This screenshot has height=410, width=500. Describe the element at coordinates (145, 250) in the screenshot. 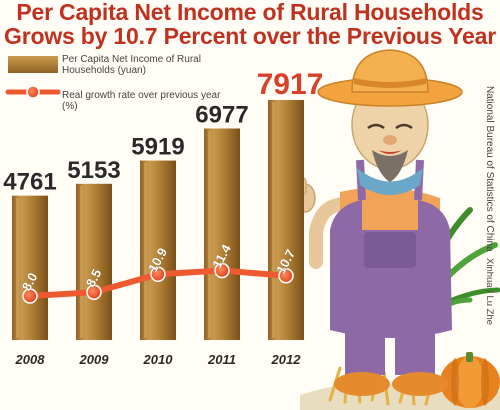

I see `bar-highlight-2010` at that location.